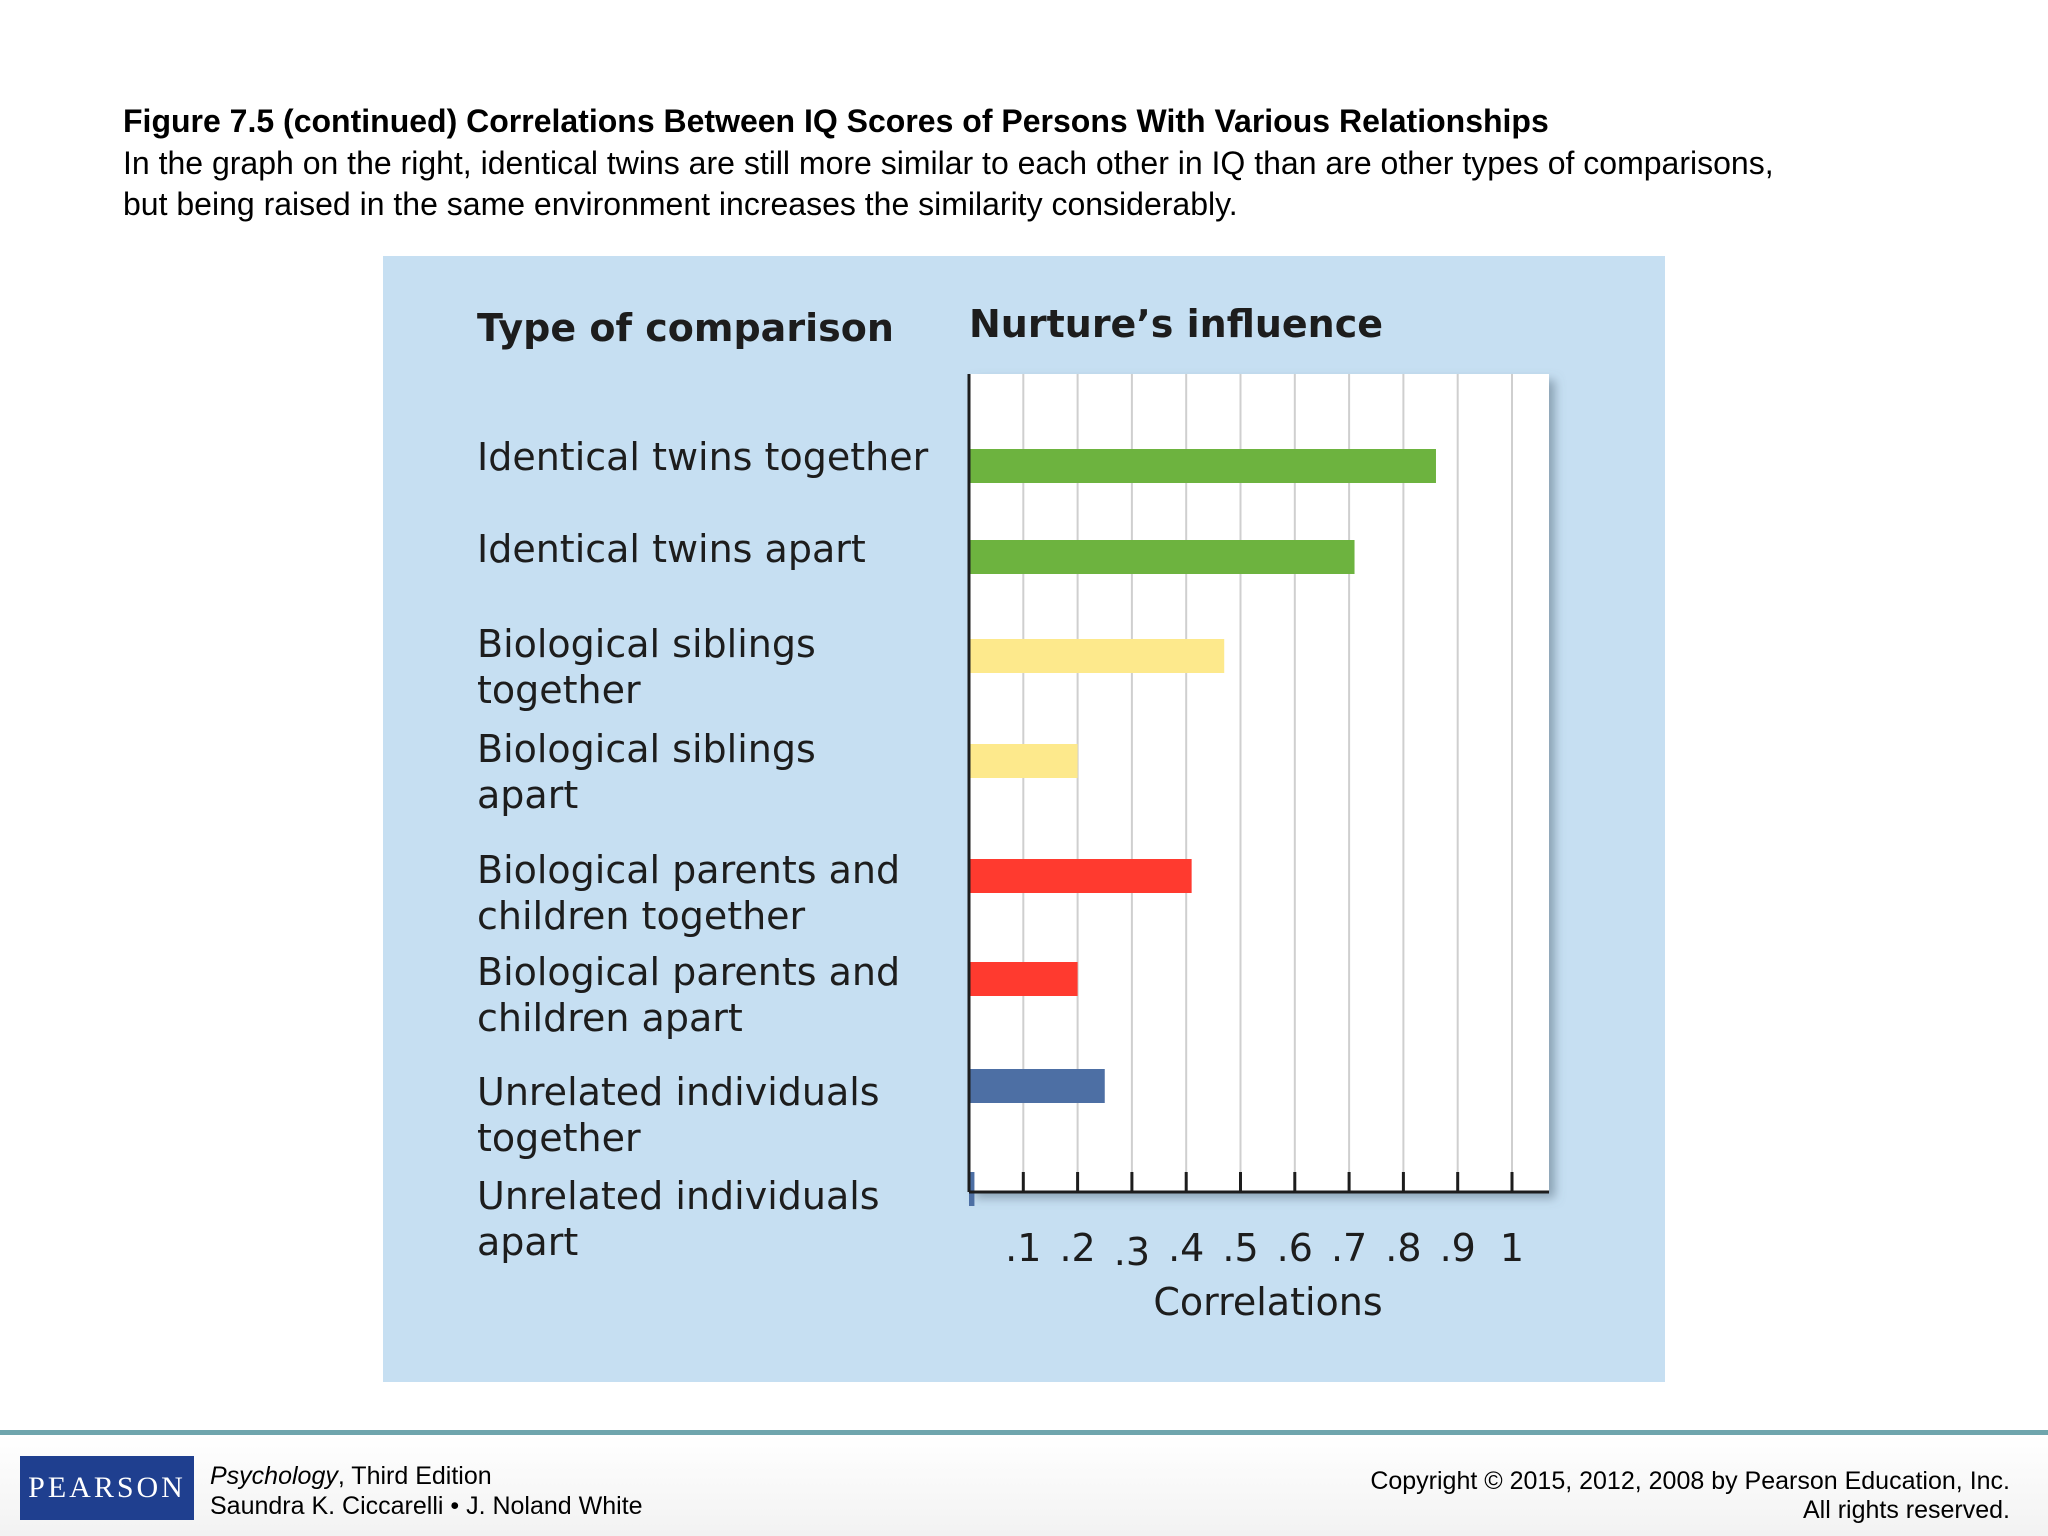 This screenshot has height=1536, width=2048. What do you see at coordinates (703, 457) in the screenshot?
I see `category-label: Identical twins together` at bounding box center [703, 457].